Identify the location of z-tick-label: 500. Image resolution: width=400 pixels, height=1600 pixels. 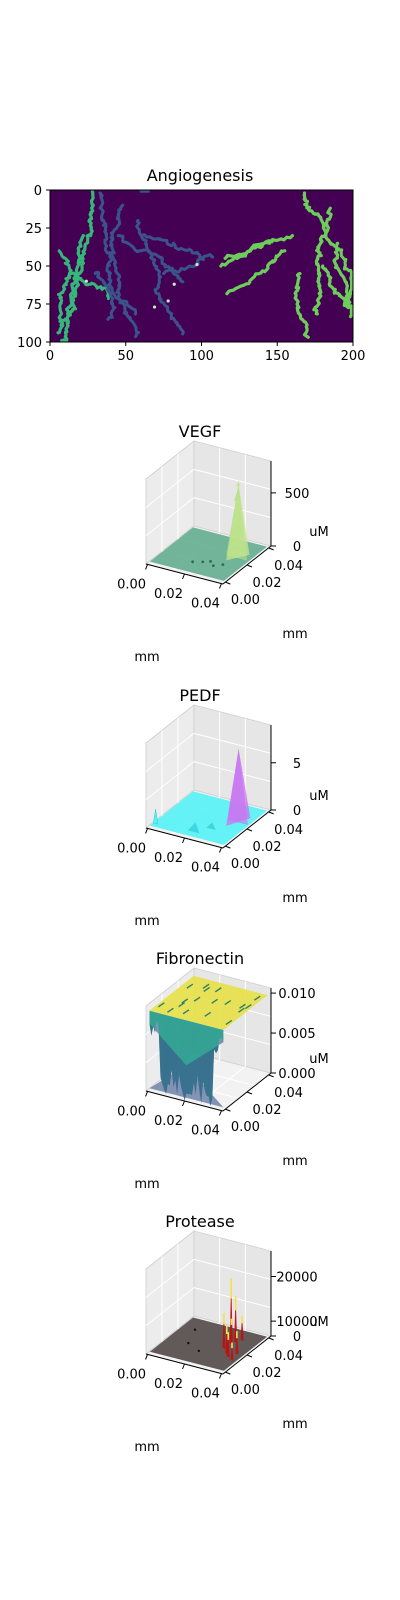
(297, 494).